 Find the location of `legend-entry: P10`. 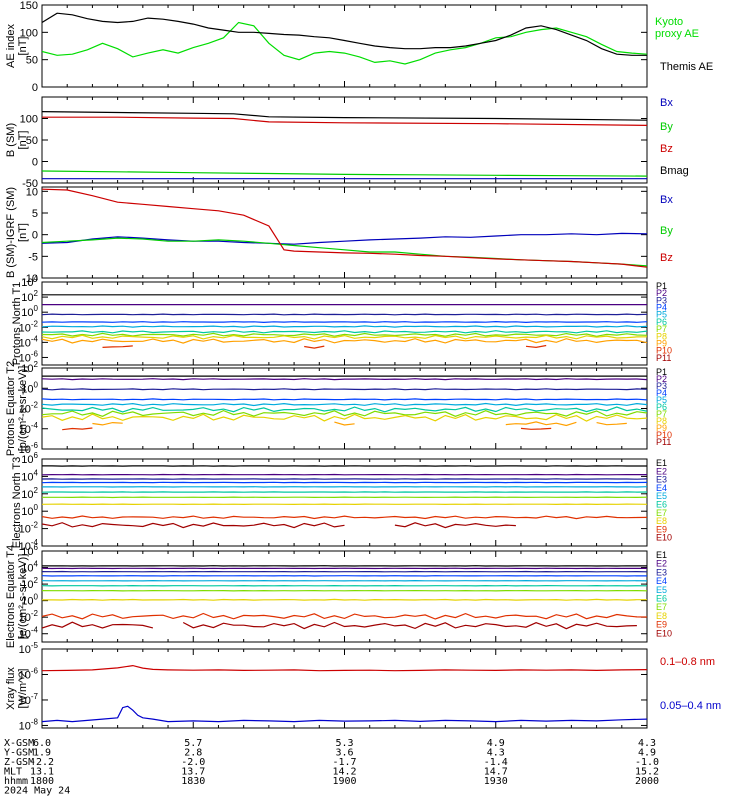

legend-entry: P10 is located at coordinates (664, 435).